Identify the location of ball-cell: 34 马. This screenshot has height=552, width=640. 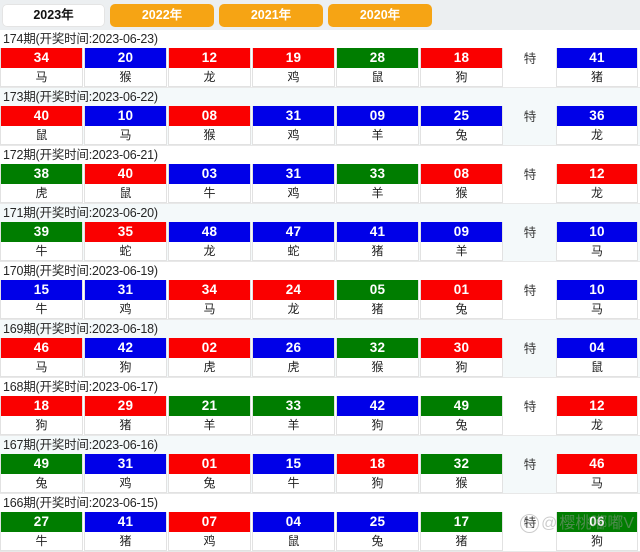
(209, 299).